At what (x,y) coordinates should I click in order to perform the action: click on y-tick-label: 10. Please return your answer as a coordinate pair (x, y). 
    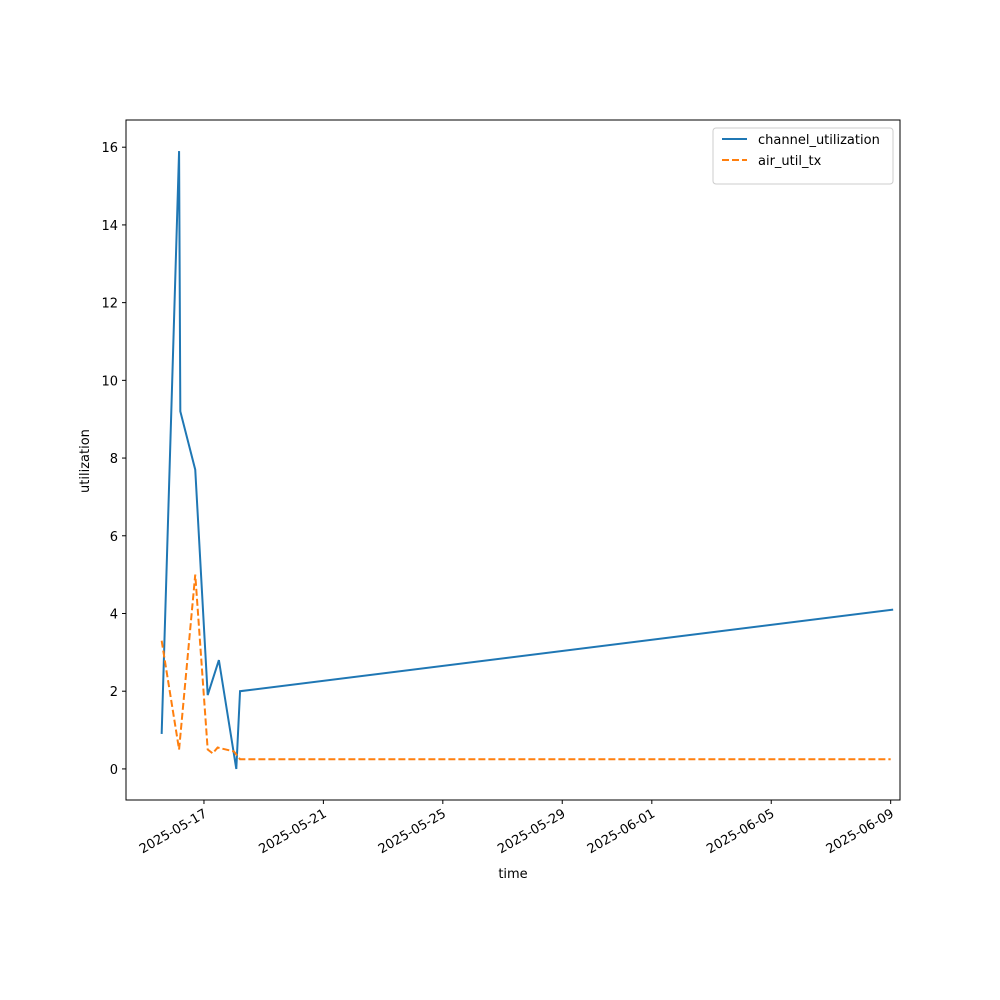
    Looking at the image, I should click on (109, 381).